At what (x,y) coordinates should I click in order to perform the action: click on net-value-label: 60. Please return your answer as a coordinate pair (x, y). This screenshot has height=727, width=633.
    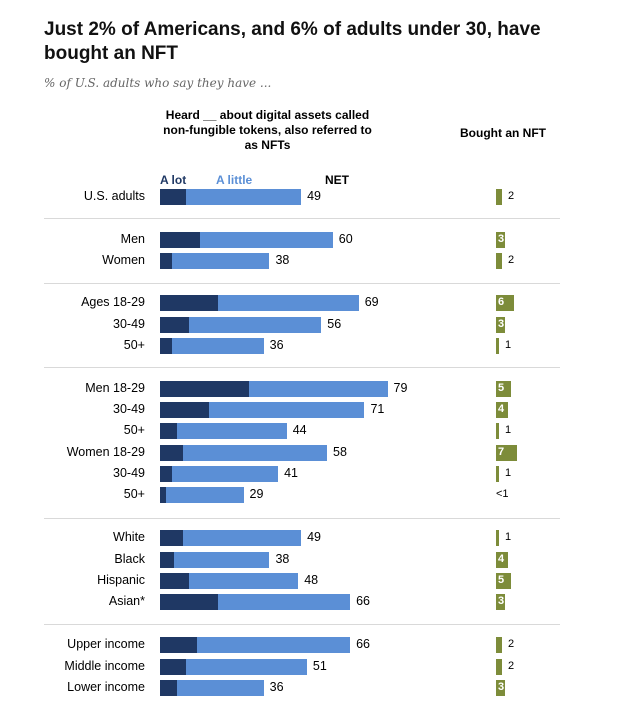
    Looking at the image, I should click on (345, 239).